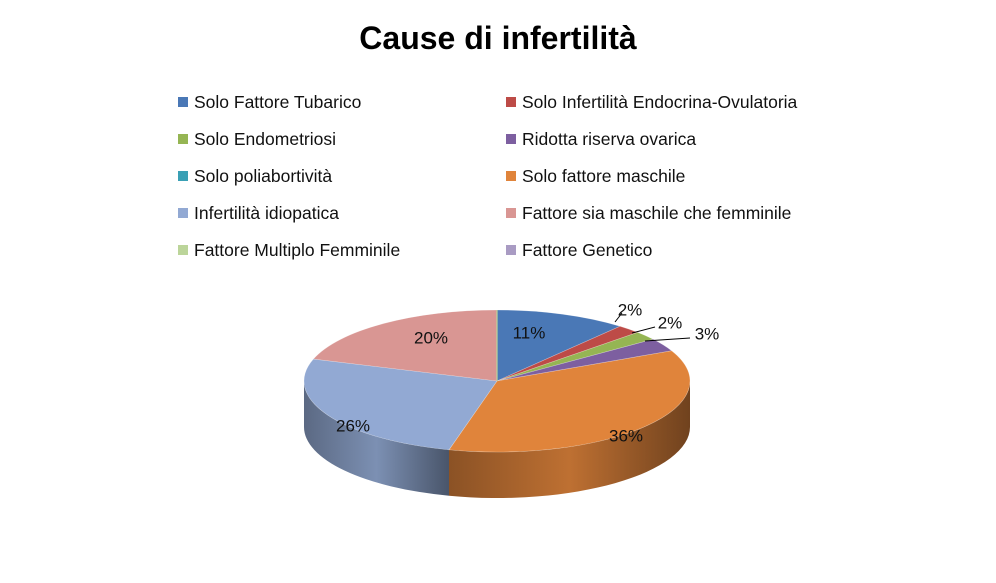 This screenshot has width=996, height=583. I want to click on legend-label: Solo Fattore Tubarico, so click(278, 101).